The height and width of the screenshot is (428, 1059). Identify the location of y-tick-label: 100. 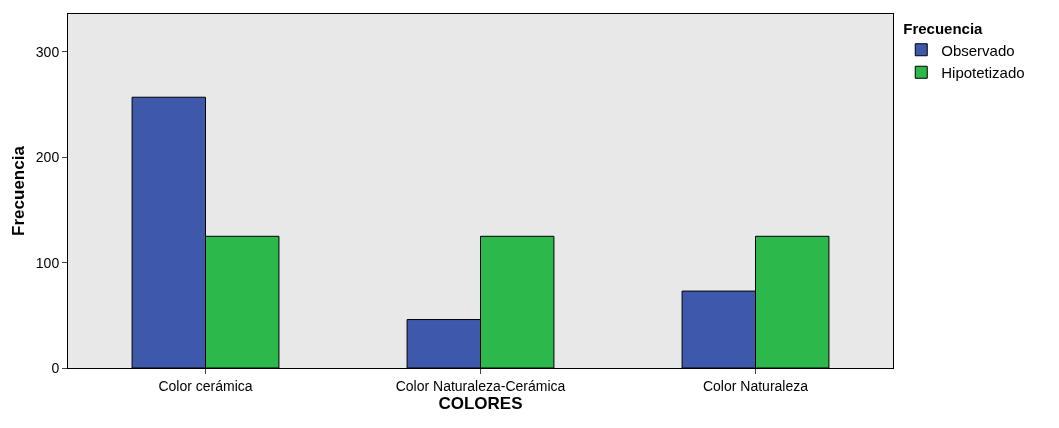
(47, 262).